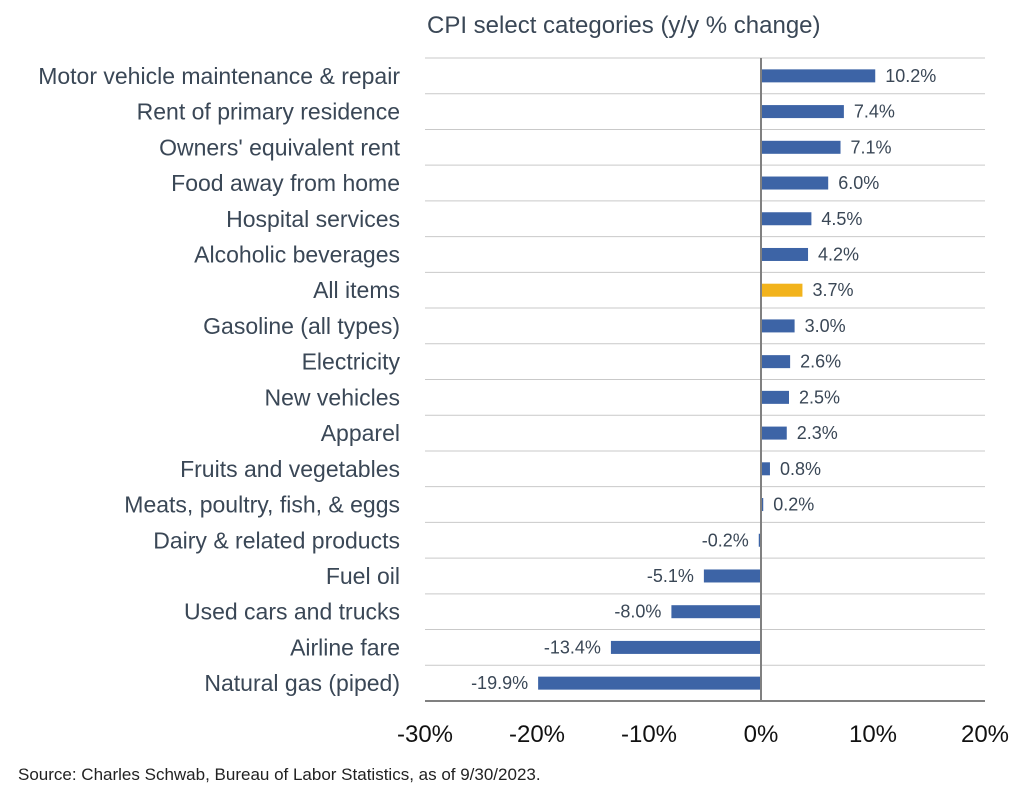 This screenshot has width=1025, height=812. I want to click on category-label: Food away from home, so click(285, 183).